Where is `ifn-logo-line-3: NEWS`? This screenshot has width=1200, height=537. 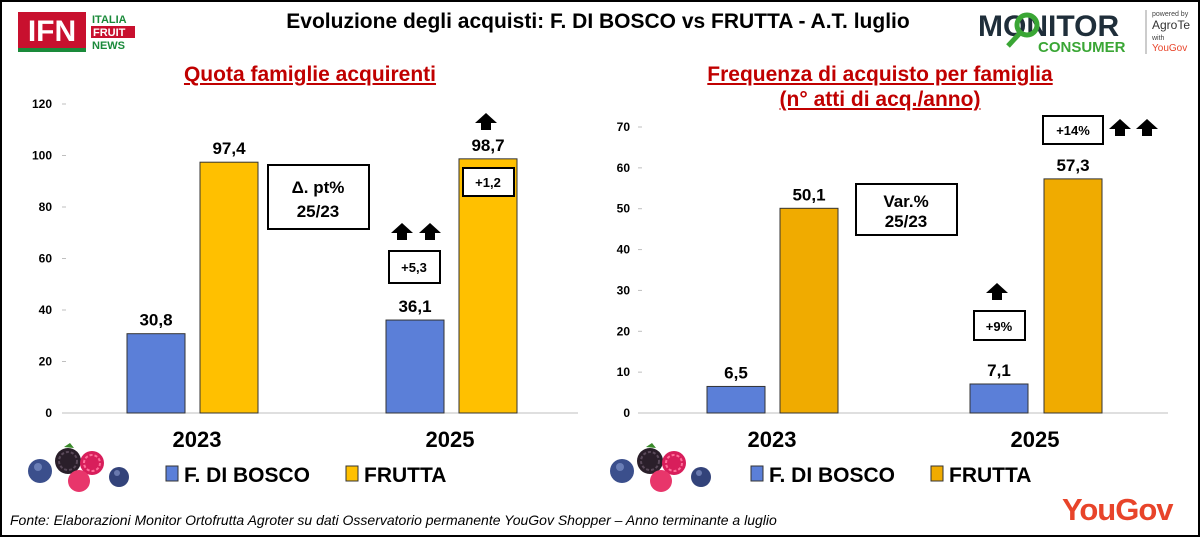
ifn-logo-line-3: NEWS is located at coordinates (108, 46).